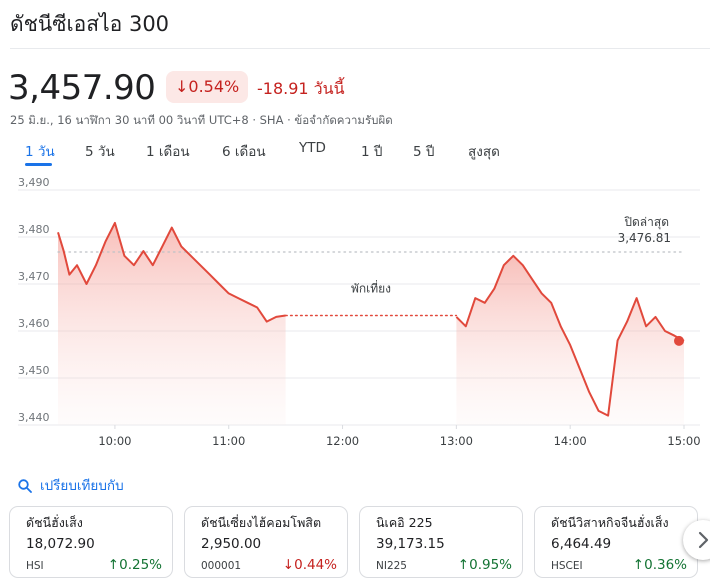  Describe the element at coordinates (100, 152) in the screenshot. I see `tab-5-day: 5 วัน` at that location.